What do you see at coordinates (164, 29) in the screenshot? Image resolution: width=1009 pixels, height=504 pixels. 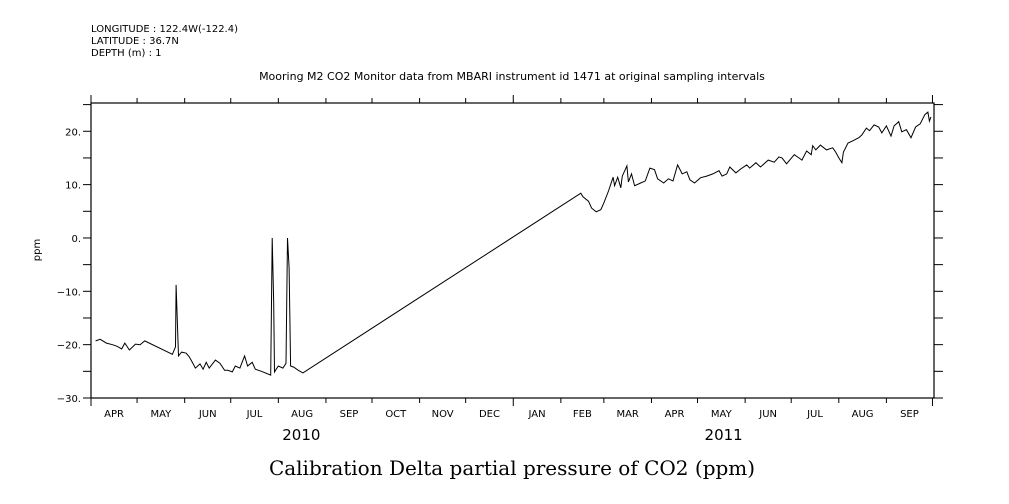 I see `longitude-label: LONGITUDE : 122.4W(-122.4)` at bounding box center [164, 29].